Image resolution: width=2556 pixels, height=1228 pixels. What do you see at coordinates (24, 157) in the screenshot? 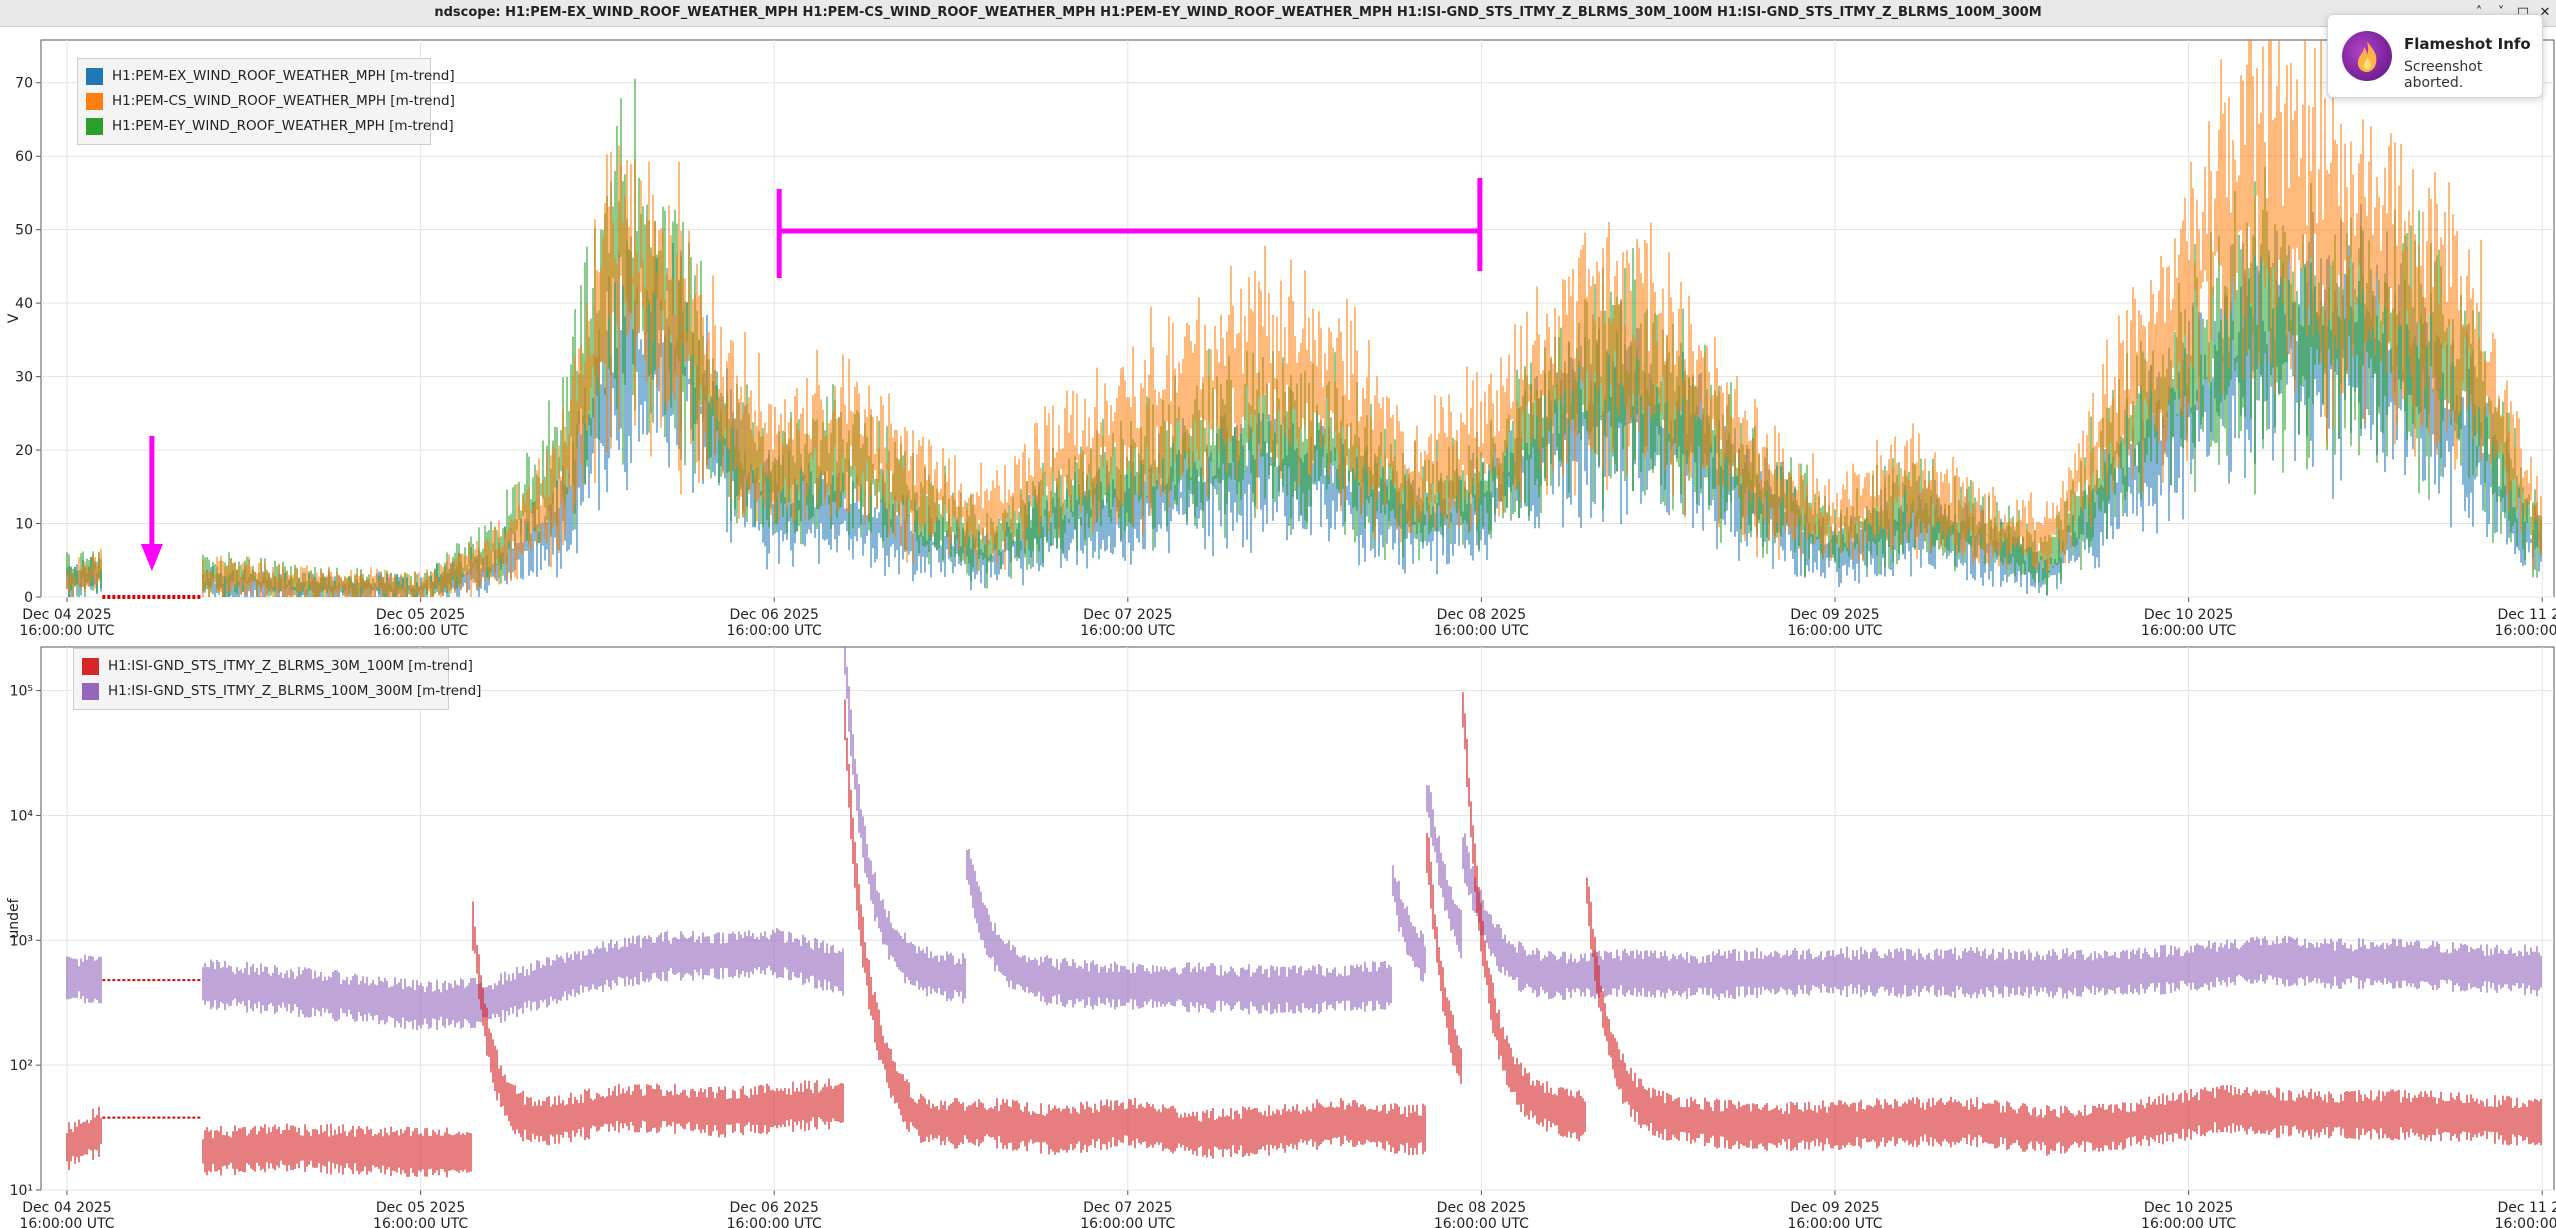
I see `y-tick-label: 60` at bounding box center [24, 157].